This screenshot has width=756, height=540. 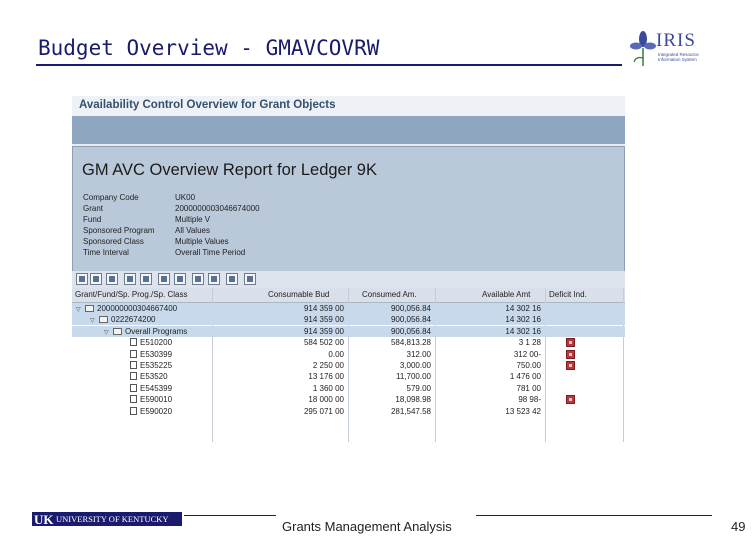 I want to click on slide-title: Budget Overview - GMAVCOVRW, so click(x=209, y=48).